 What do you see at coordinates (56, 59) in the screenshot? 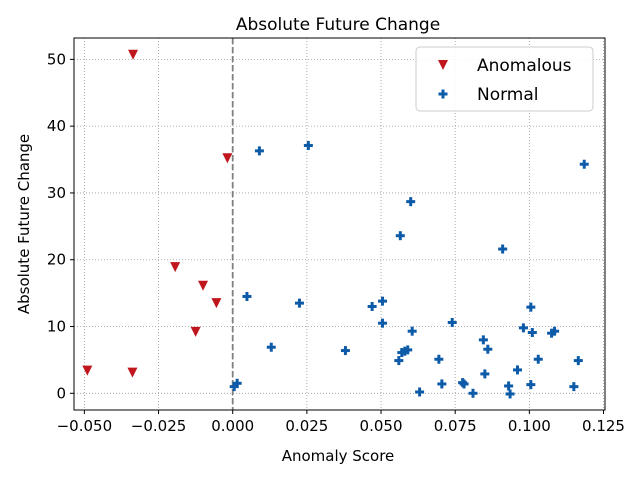
I see `y-tick-label: 50` at bounding box center [56, 59].